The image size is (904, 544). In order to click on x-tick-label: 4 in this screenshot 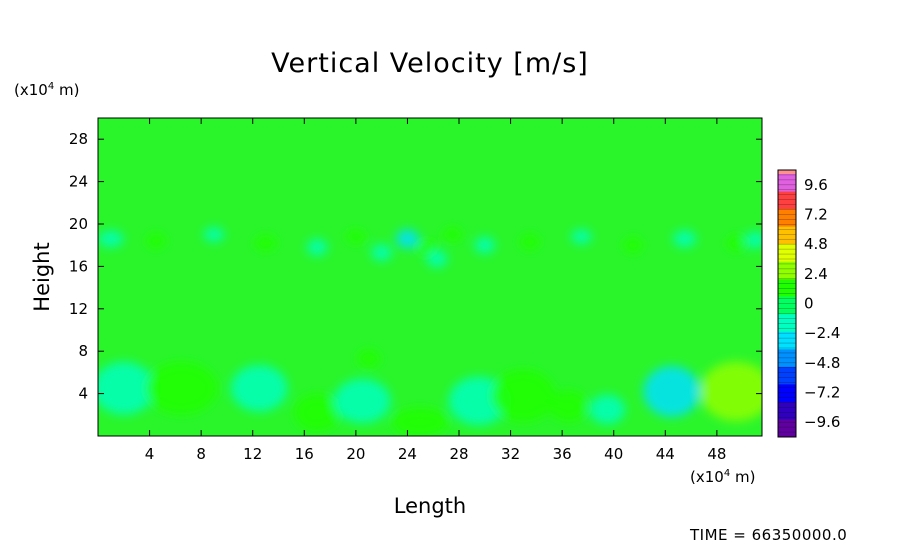, I will do `click(150, 454)`.